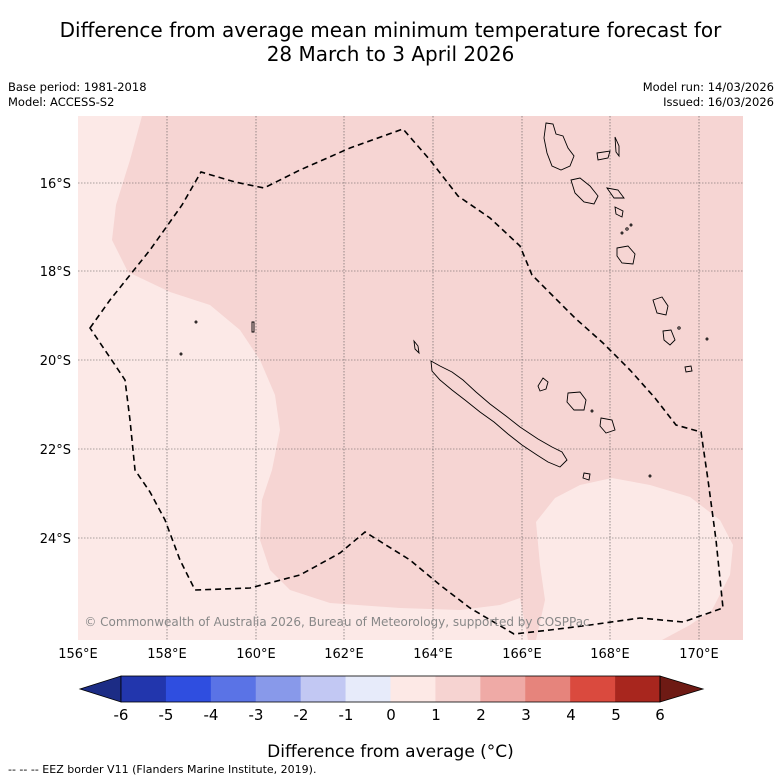 This screenshot has height=781, width=781. What do you see at coordinates (301, 715) in the screenshot?
I see `cb-tick-label: -2` at bounding box center [301, 715].